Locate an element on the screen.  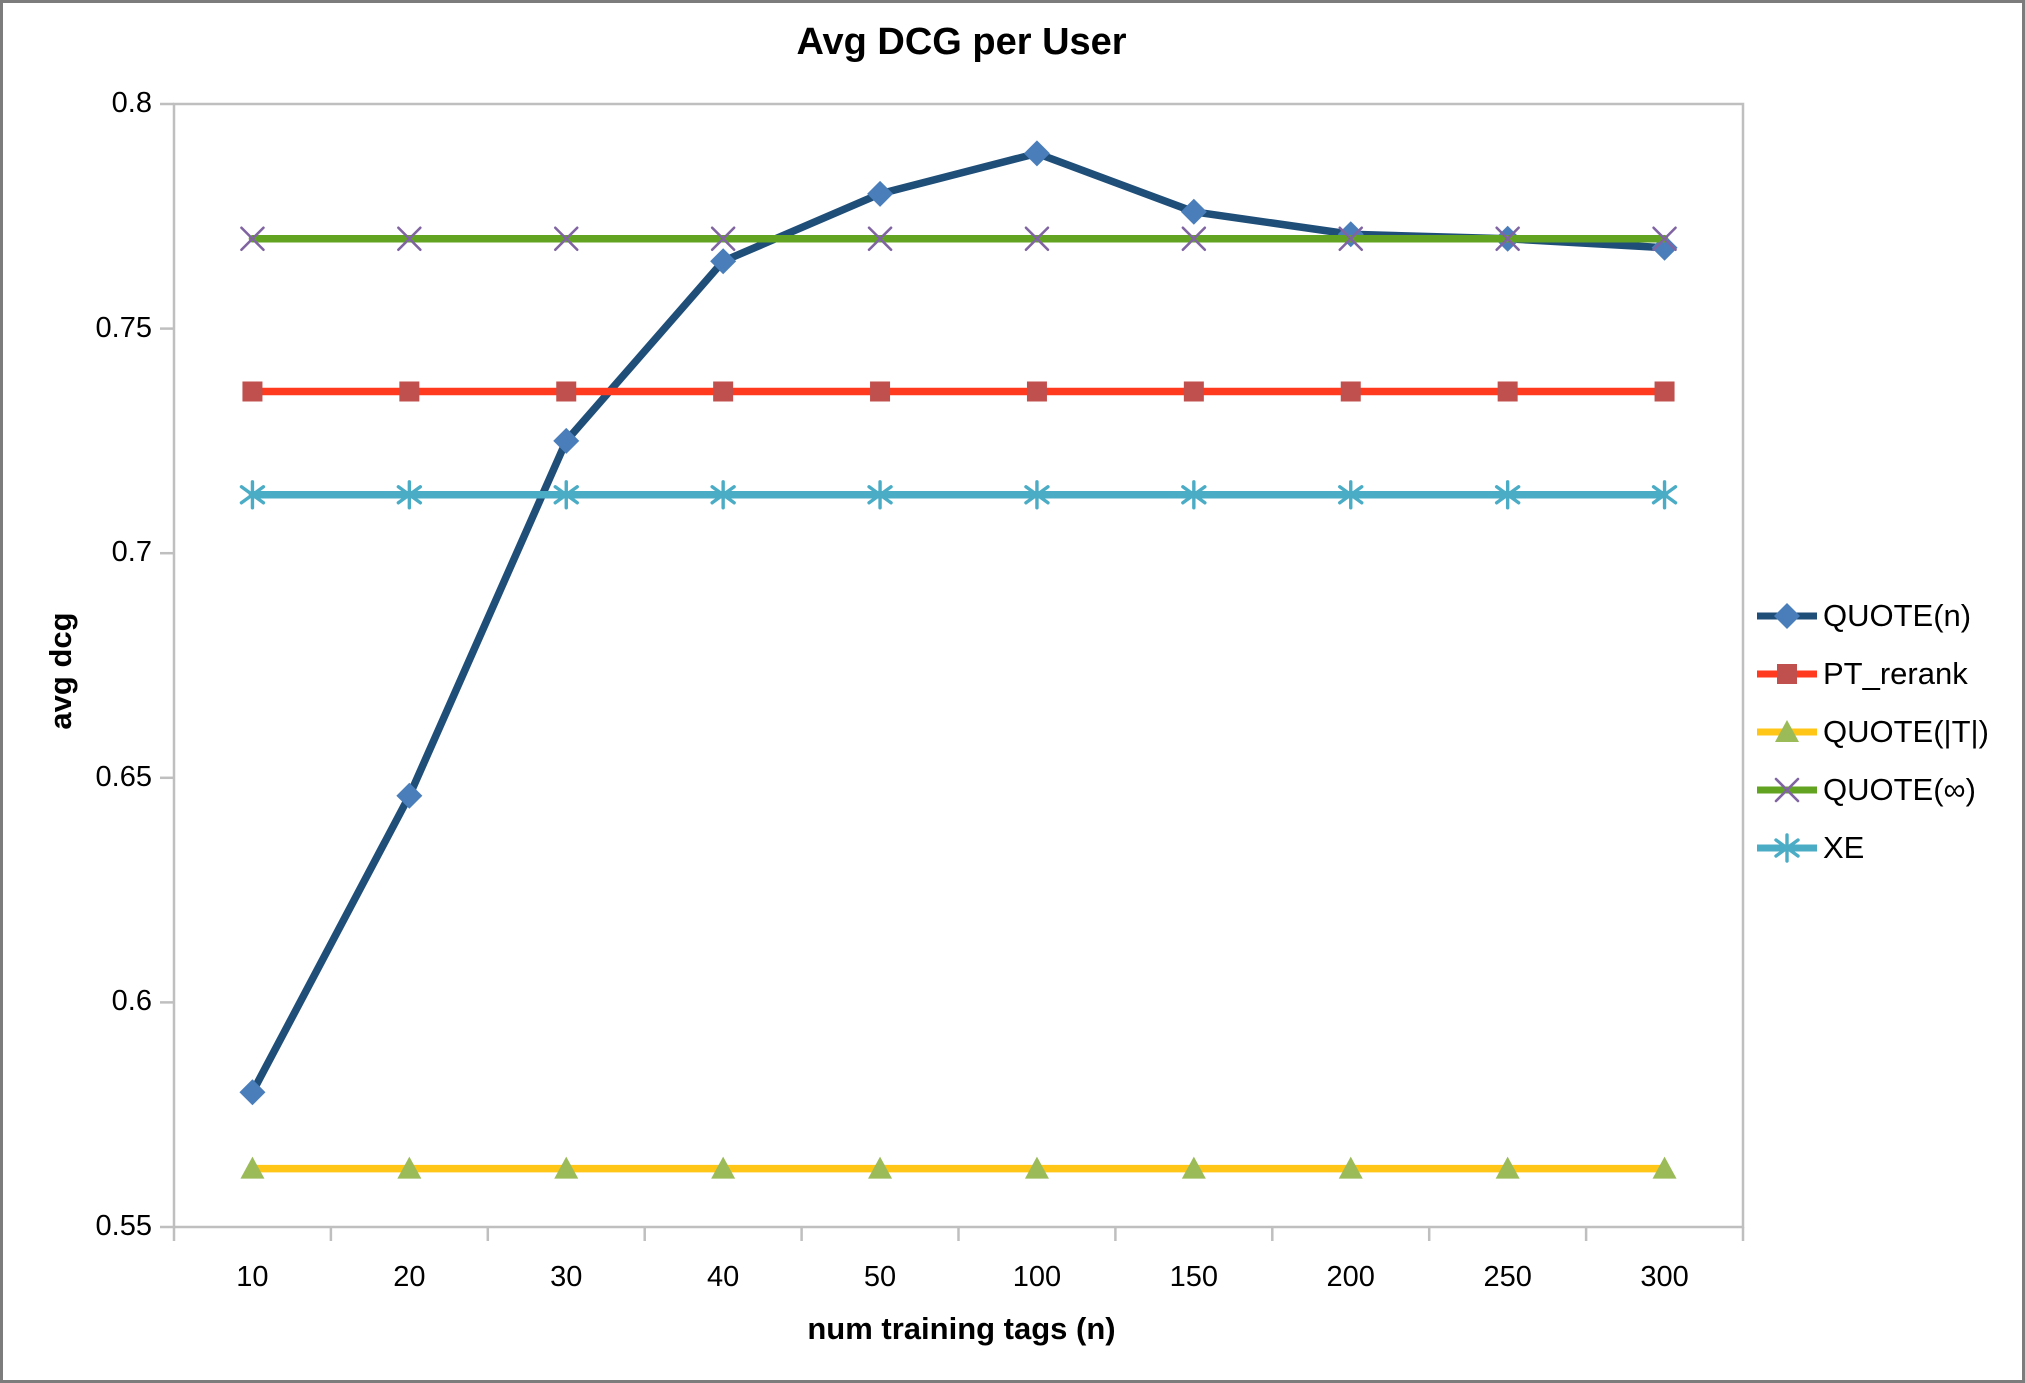
x-tick-label: 100 is located at coordinates (1037, 1277).